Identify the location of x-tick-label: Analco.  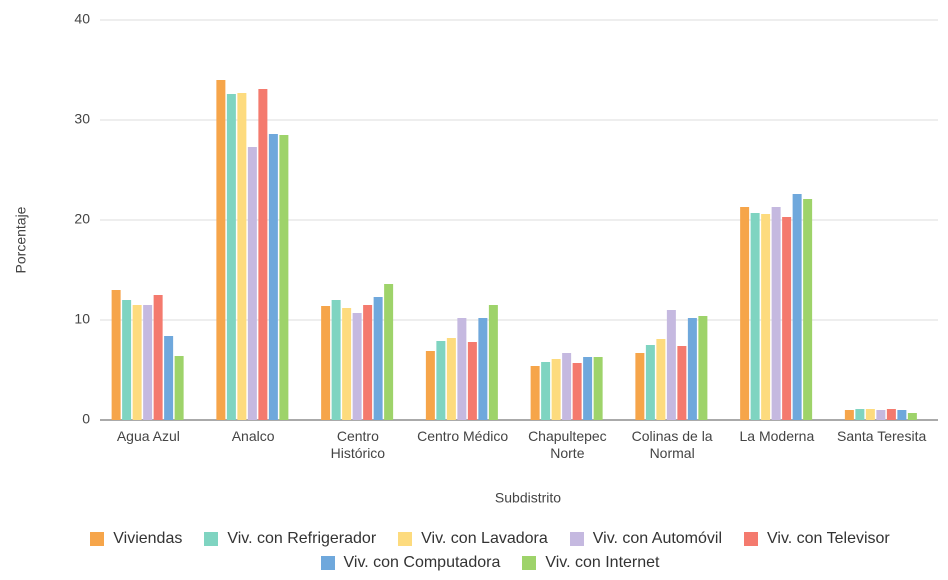
(253, 436).